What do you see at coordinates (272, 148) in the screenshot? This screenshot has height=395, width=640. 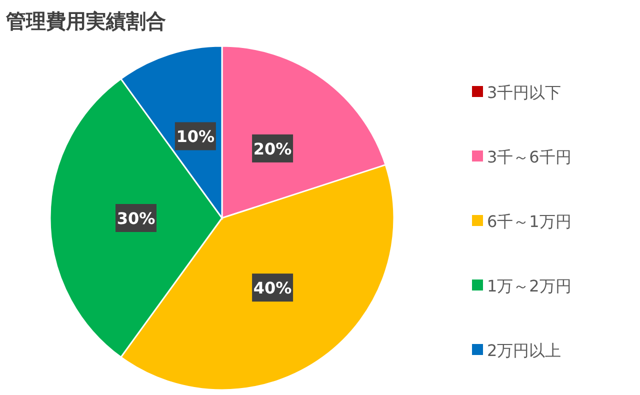 I see `data-label: 20%` at bounding box center [272, 148].